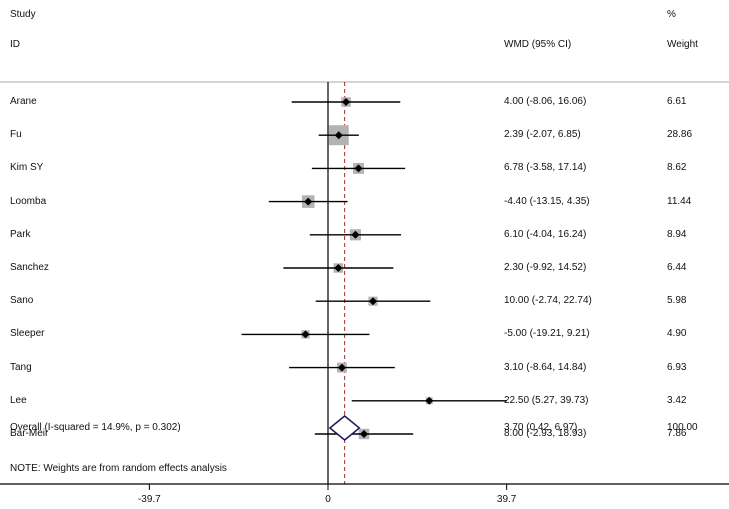 The height and width of the screenshot is (509, 729). What do you see at coordinates (20, 234) in the screenshot?
I see `study-id: Park` at bounding box center [20, 234].